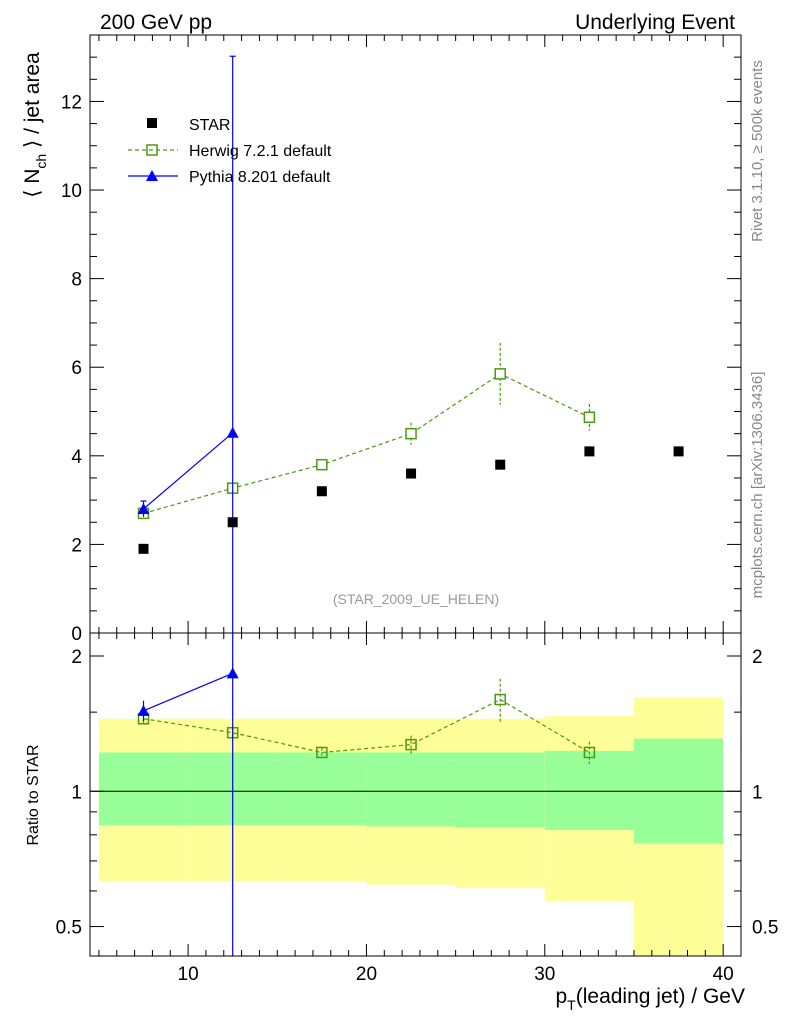 The height and width of the screenshot is (1024, 786). Describe the element at coordinates (76, 792) in the screenshot. I see `ratio-y-tick-label-left: 1` at that location.